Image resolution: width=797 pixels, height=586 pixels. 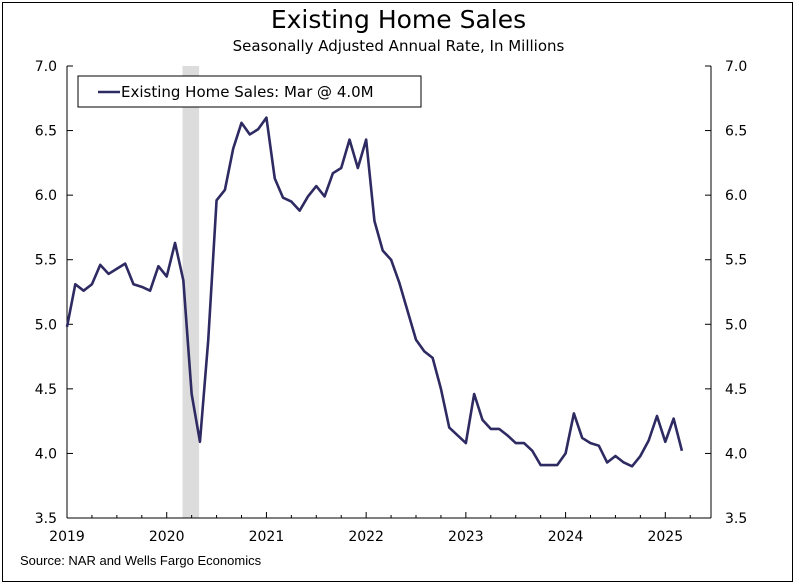 What do you see at coordinates (566, 537) in the screenshot?
I see `x-tick-label: 2024` at bounding box center [566, 537].